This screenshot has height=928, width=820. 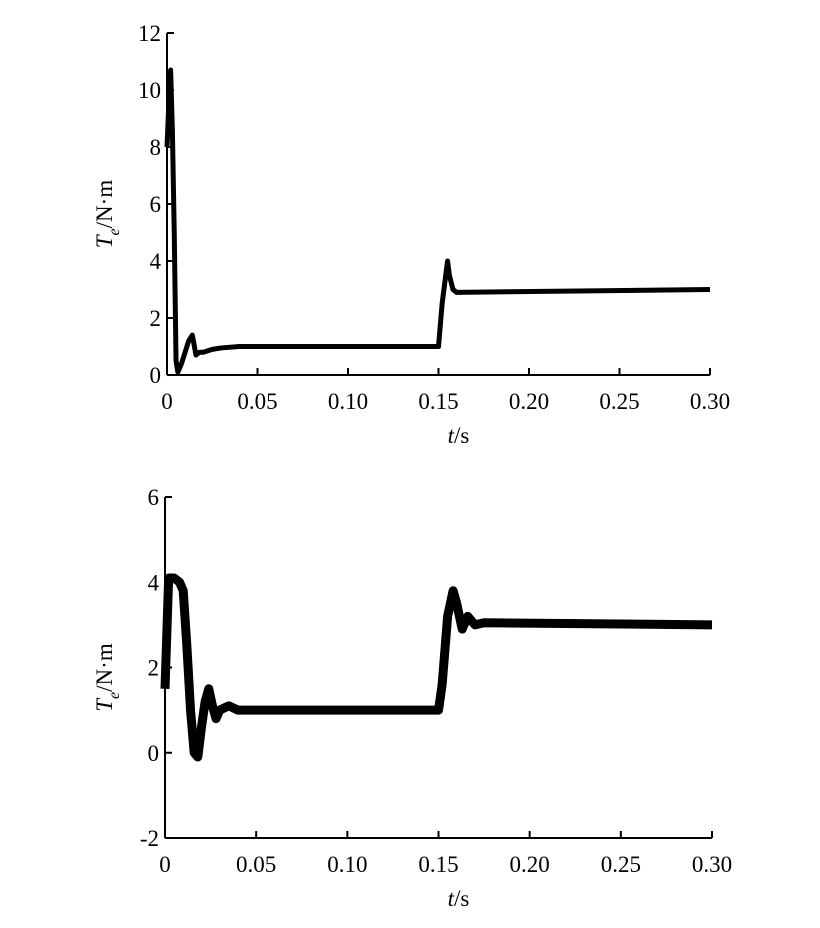 What do you see at coordinates (436, 667) in the screenshot?
I see `data-line` at bounding box center [436, 667].